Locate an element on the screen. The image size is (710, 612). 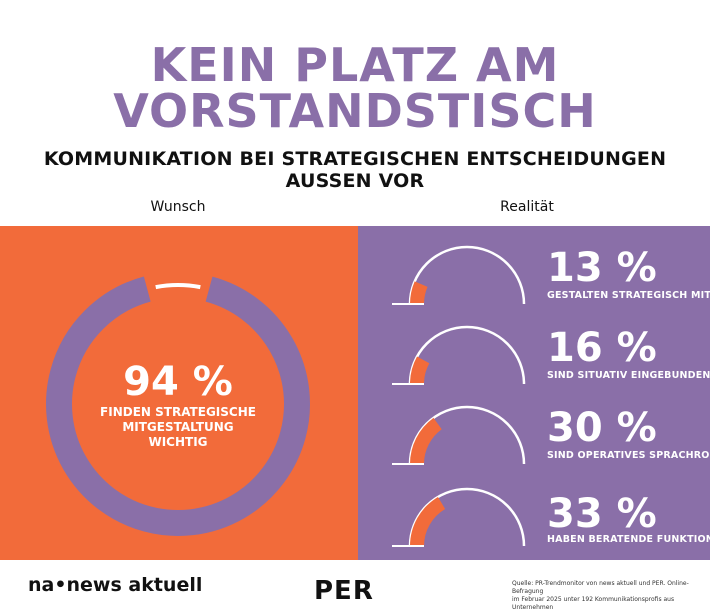
gauge-label-2: SIND SITUATIV EINGEBUNDEN is located at coordinates (628, 375).